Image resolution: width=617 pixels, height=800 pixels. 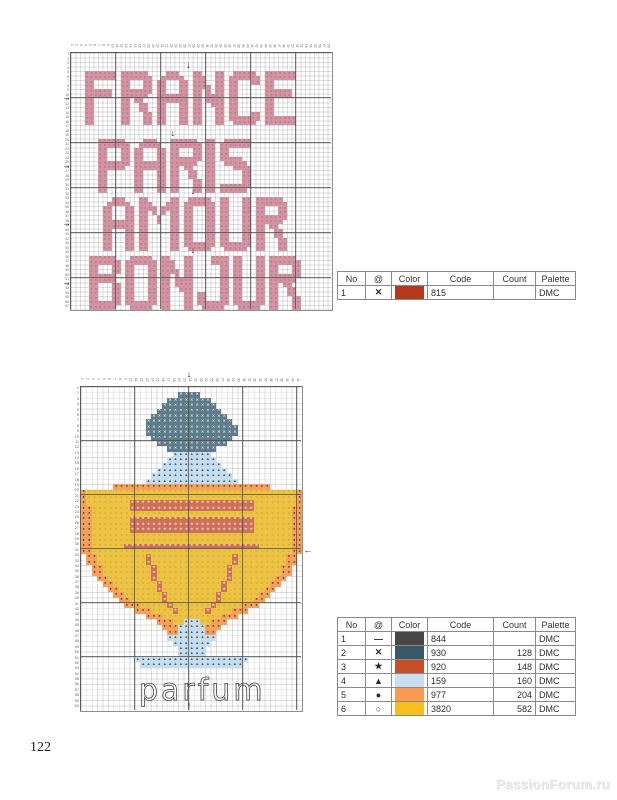 I want to click on legend-row: 4 ▲ 159 160 DMC, so click(x=456, y=680).